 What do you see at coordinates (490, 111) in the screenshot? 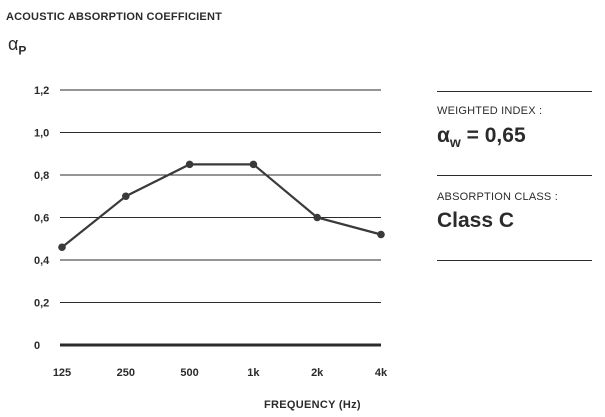
I see `weighted-index-label: WEIGHTED INDEX :` at bounding box center [490, 111].